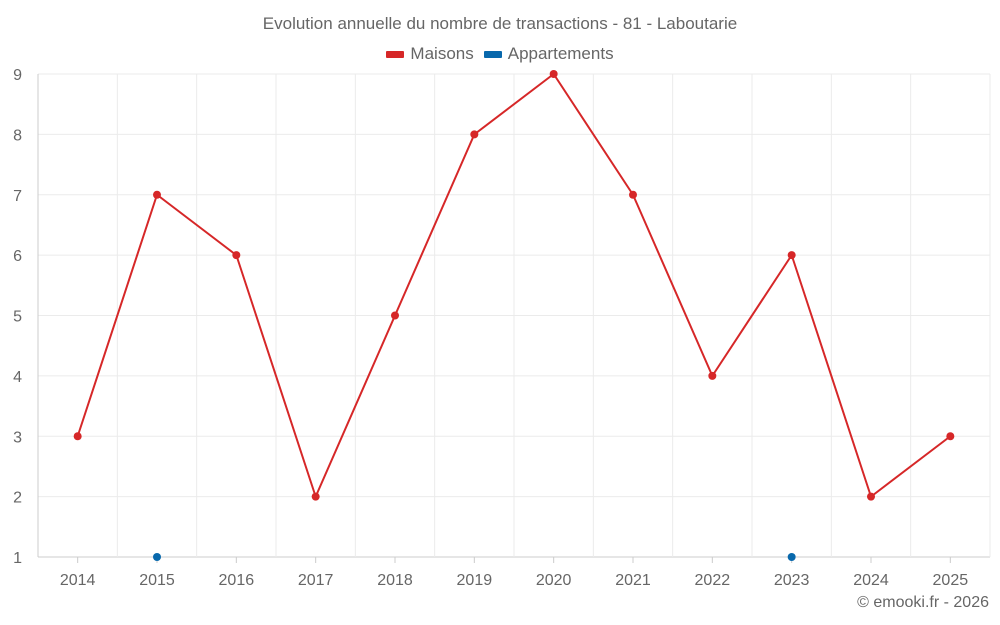  Describe the element at coordinates (17, 498) in the screenshot. I see `y-tick-label: 2` at that location.